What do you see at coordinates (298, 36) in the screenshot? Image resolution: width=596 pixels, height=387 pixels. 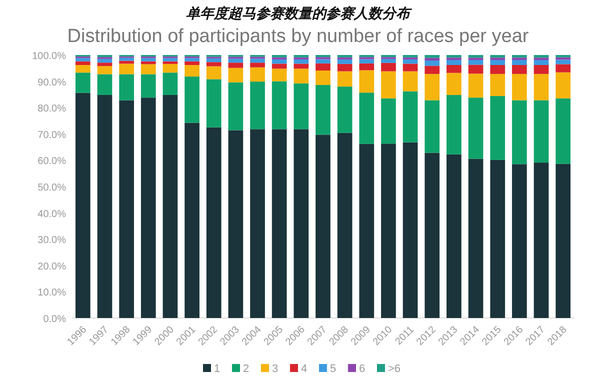 I see `chart-subtitle: Distribution of participants by number of races per year` at bounding box center [298, 36].